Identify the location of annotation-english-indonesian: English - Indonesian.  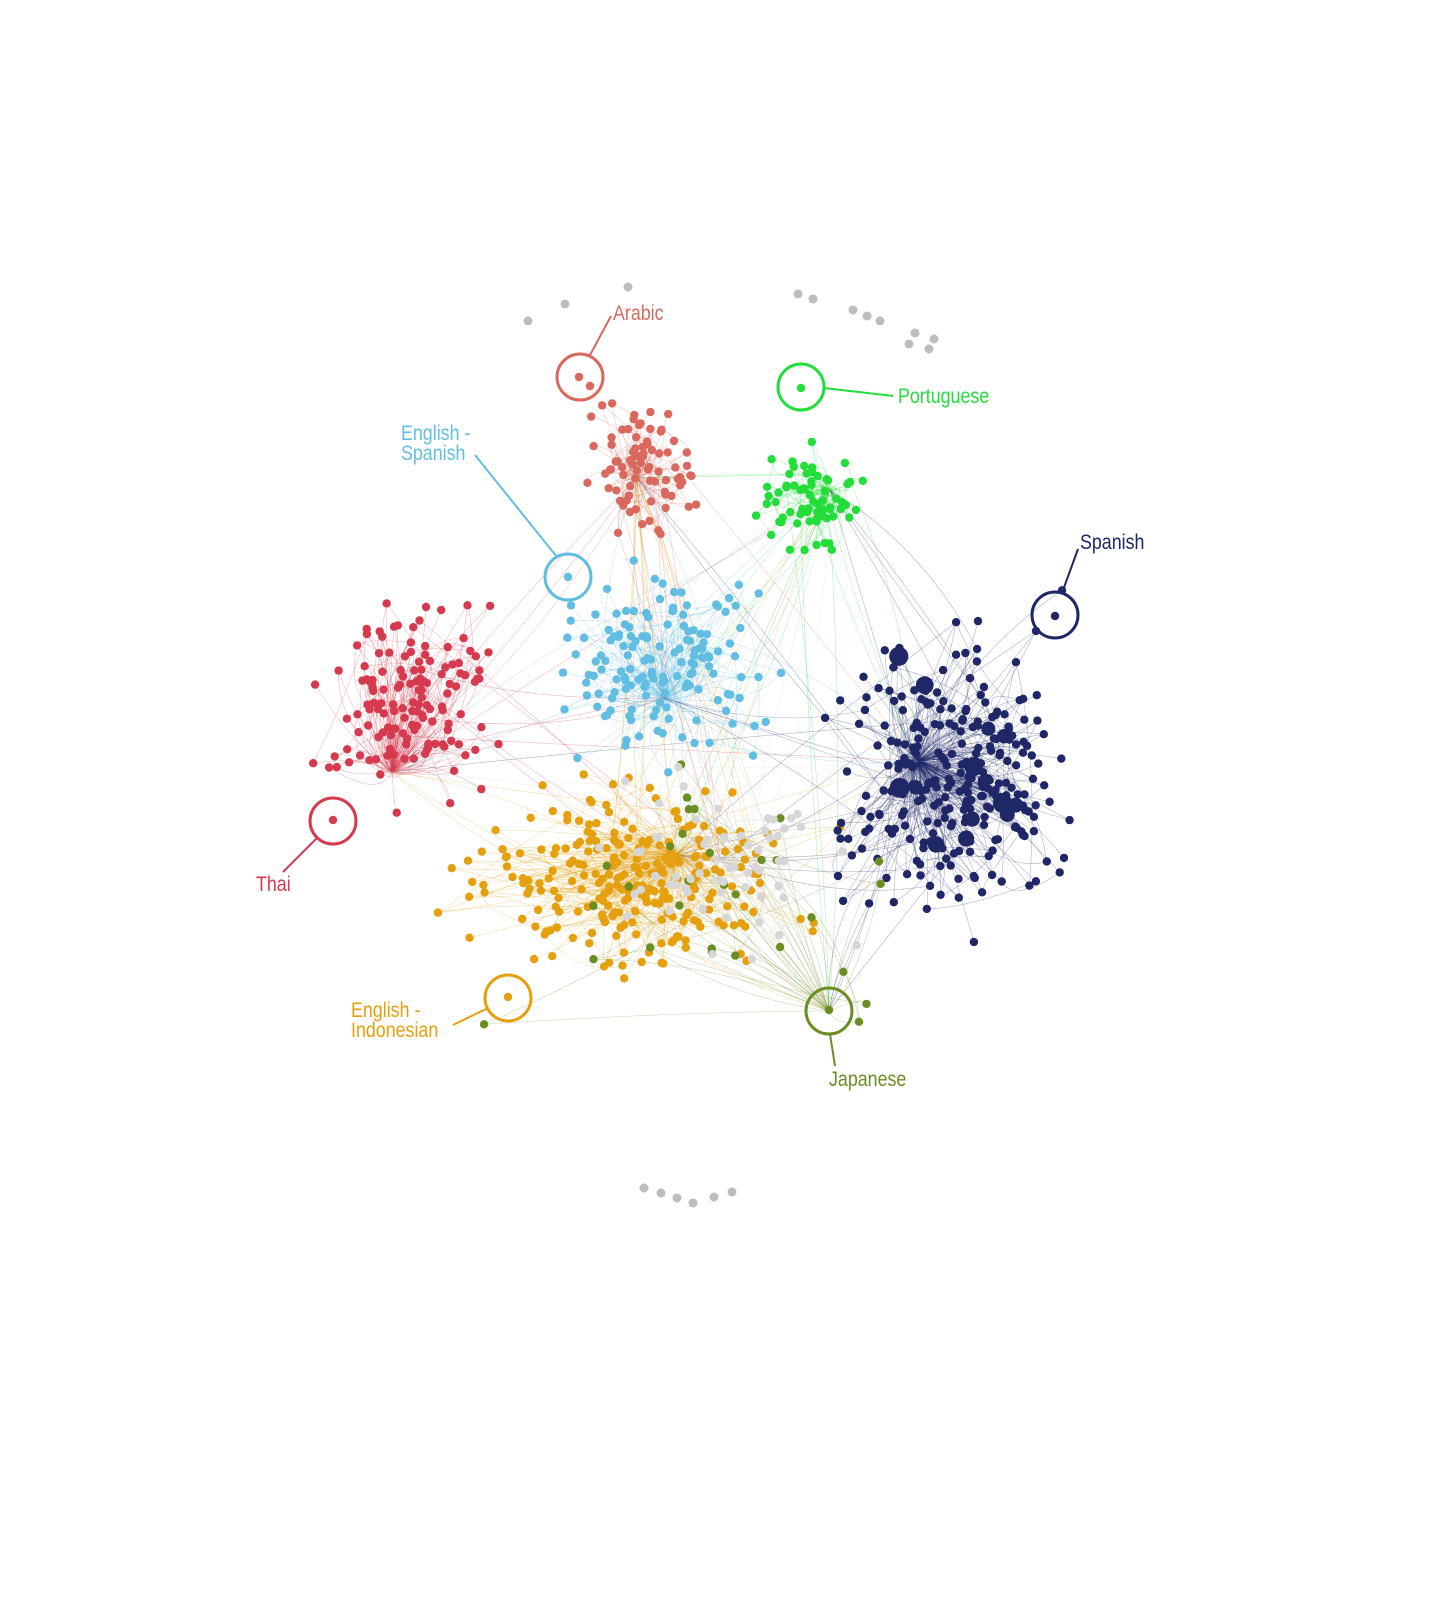
(442, 1008).